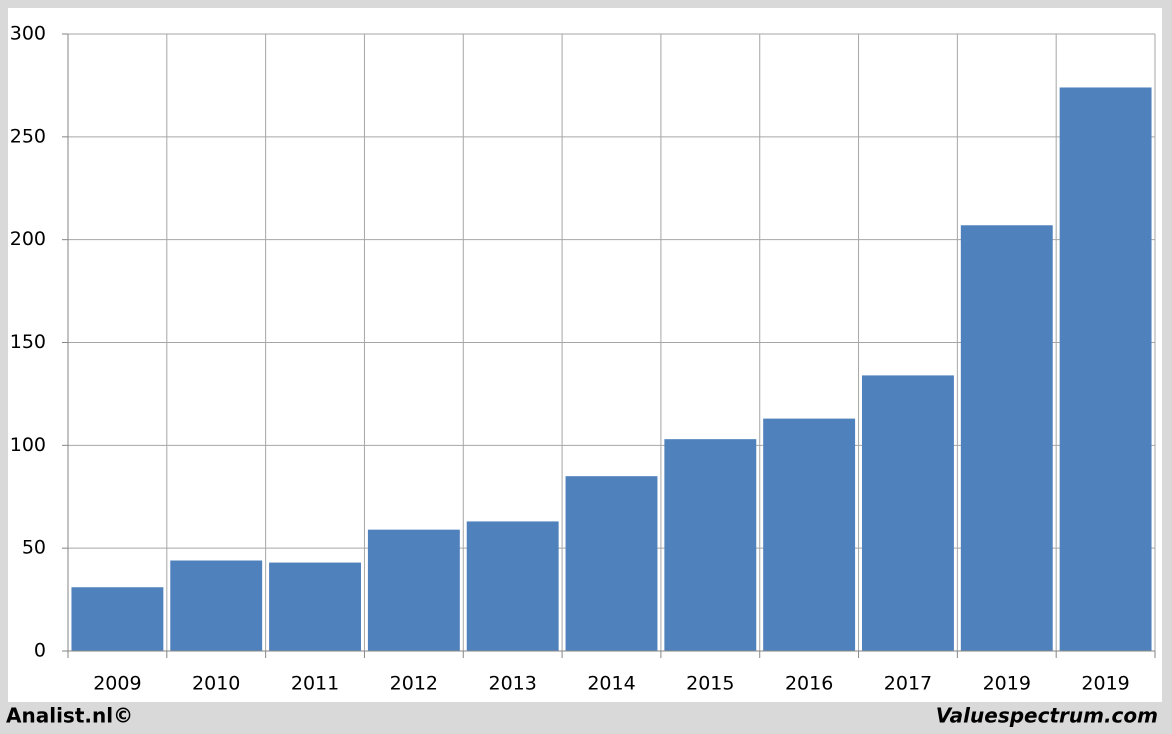 The image size is (1172, 734). Describe the element at coordinates (710, 684) in the screenshot. I see `x-tick-label: 2015` at that location.